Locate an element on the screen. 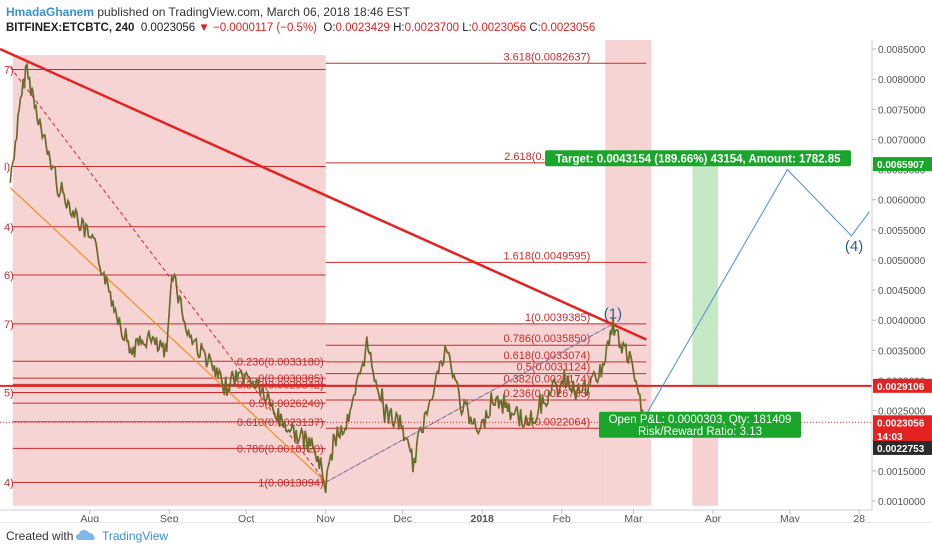 The height and width of the screenshot is (551, 932). elliott-projection-line is located at coordinates (757, 291).